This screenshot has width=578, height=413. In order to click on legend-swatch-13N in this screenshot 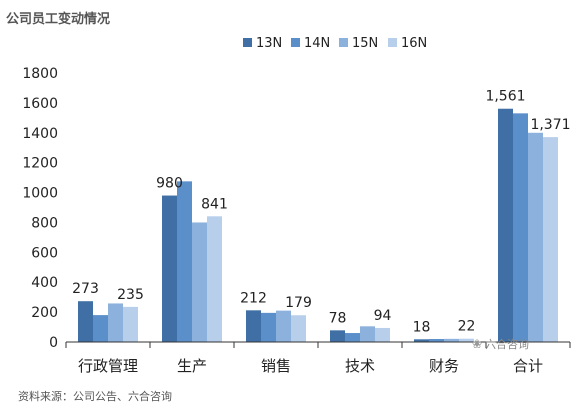, I will do `click(247, 42)`.